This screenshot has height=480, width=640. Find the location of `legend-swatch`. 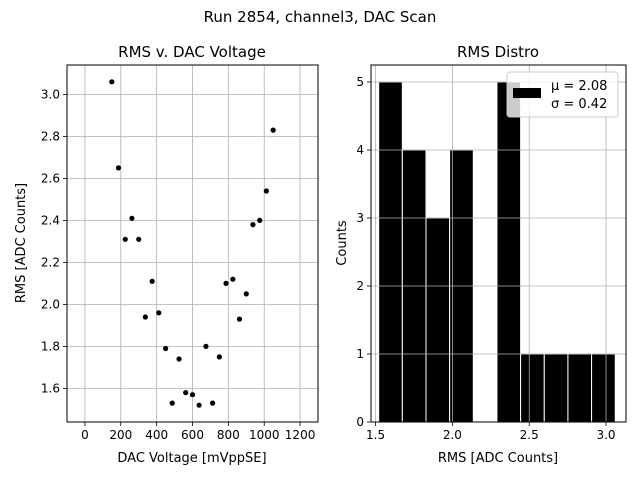

legend-swatch is located at coordinates (527, 93).